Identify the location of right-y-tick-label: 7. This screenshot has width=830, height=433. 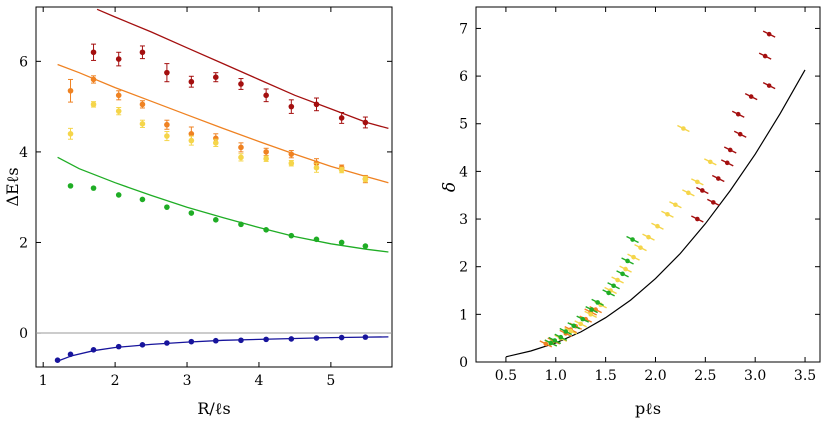
(463, 29).